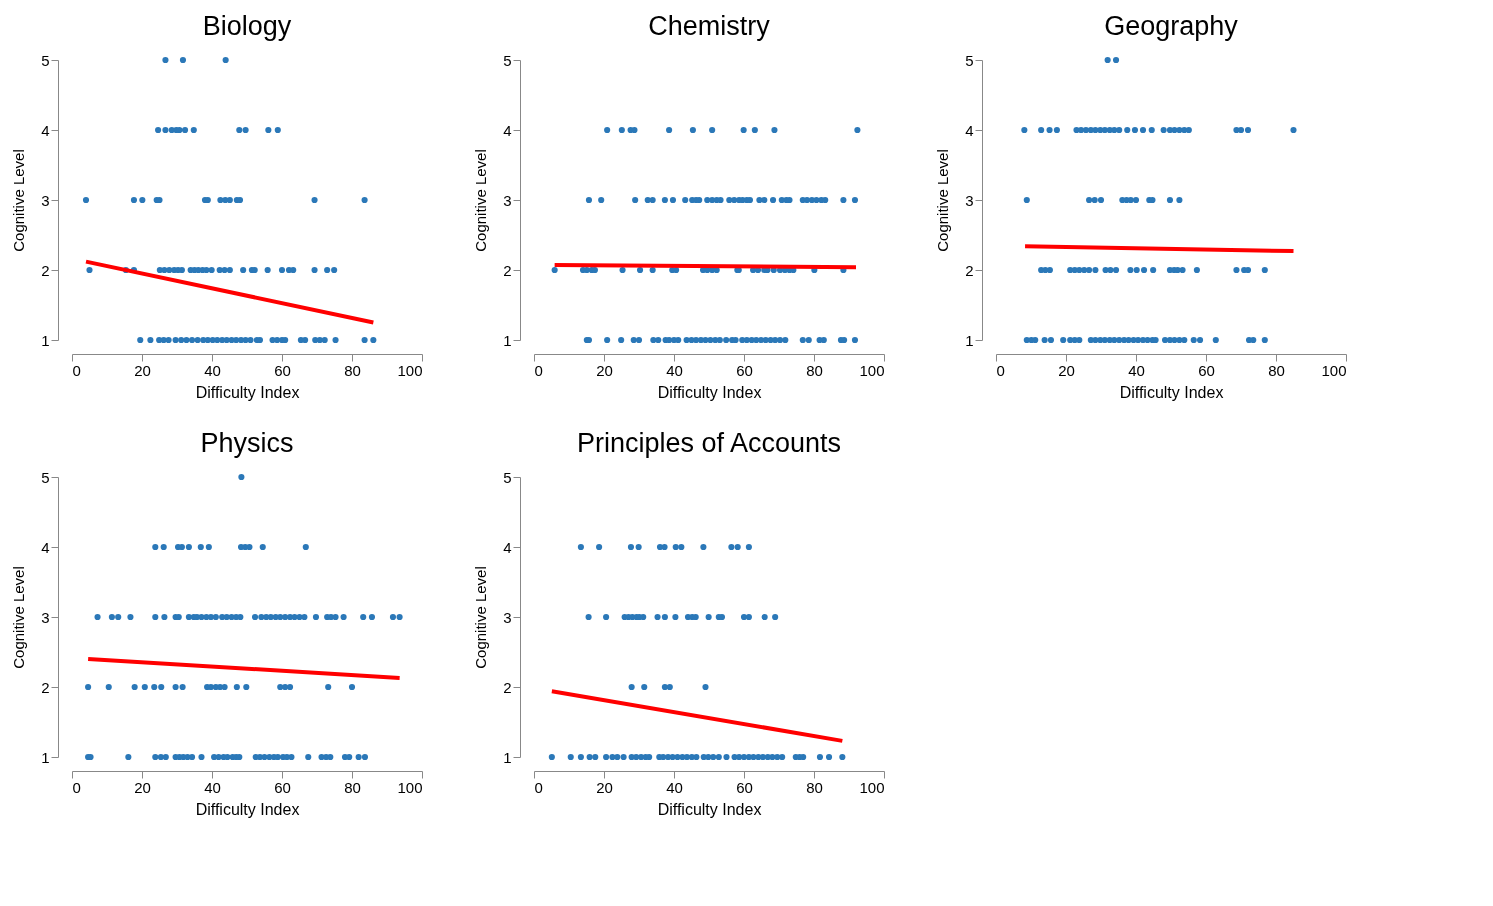 Image resolution: width=1493 pixels, height=906 pixels. What do you see at coordinates (142, 370) in the screenshot?
I see `x-tick-label: 20` at bounding box center [142, 370].